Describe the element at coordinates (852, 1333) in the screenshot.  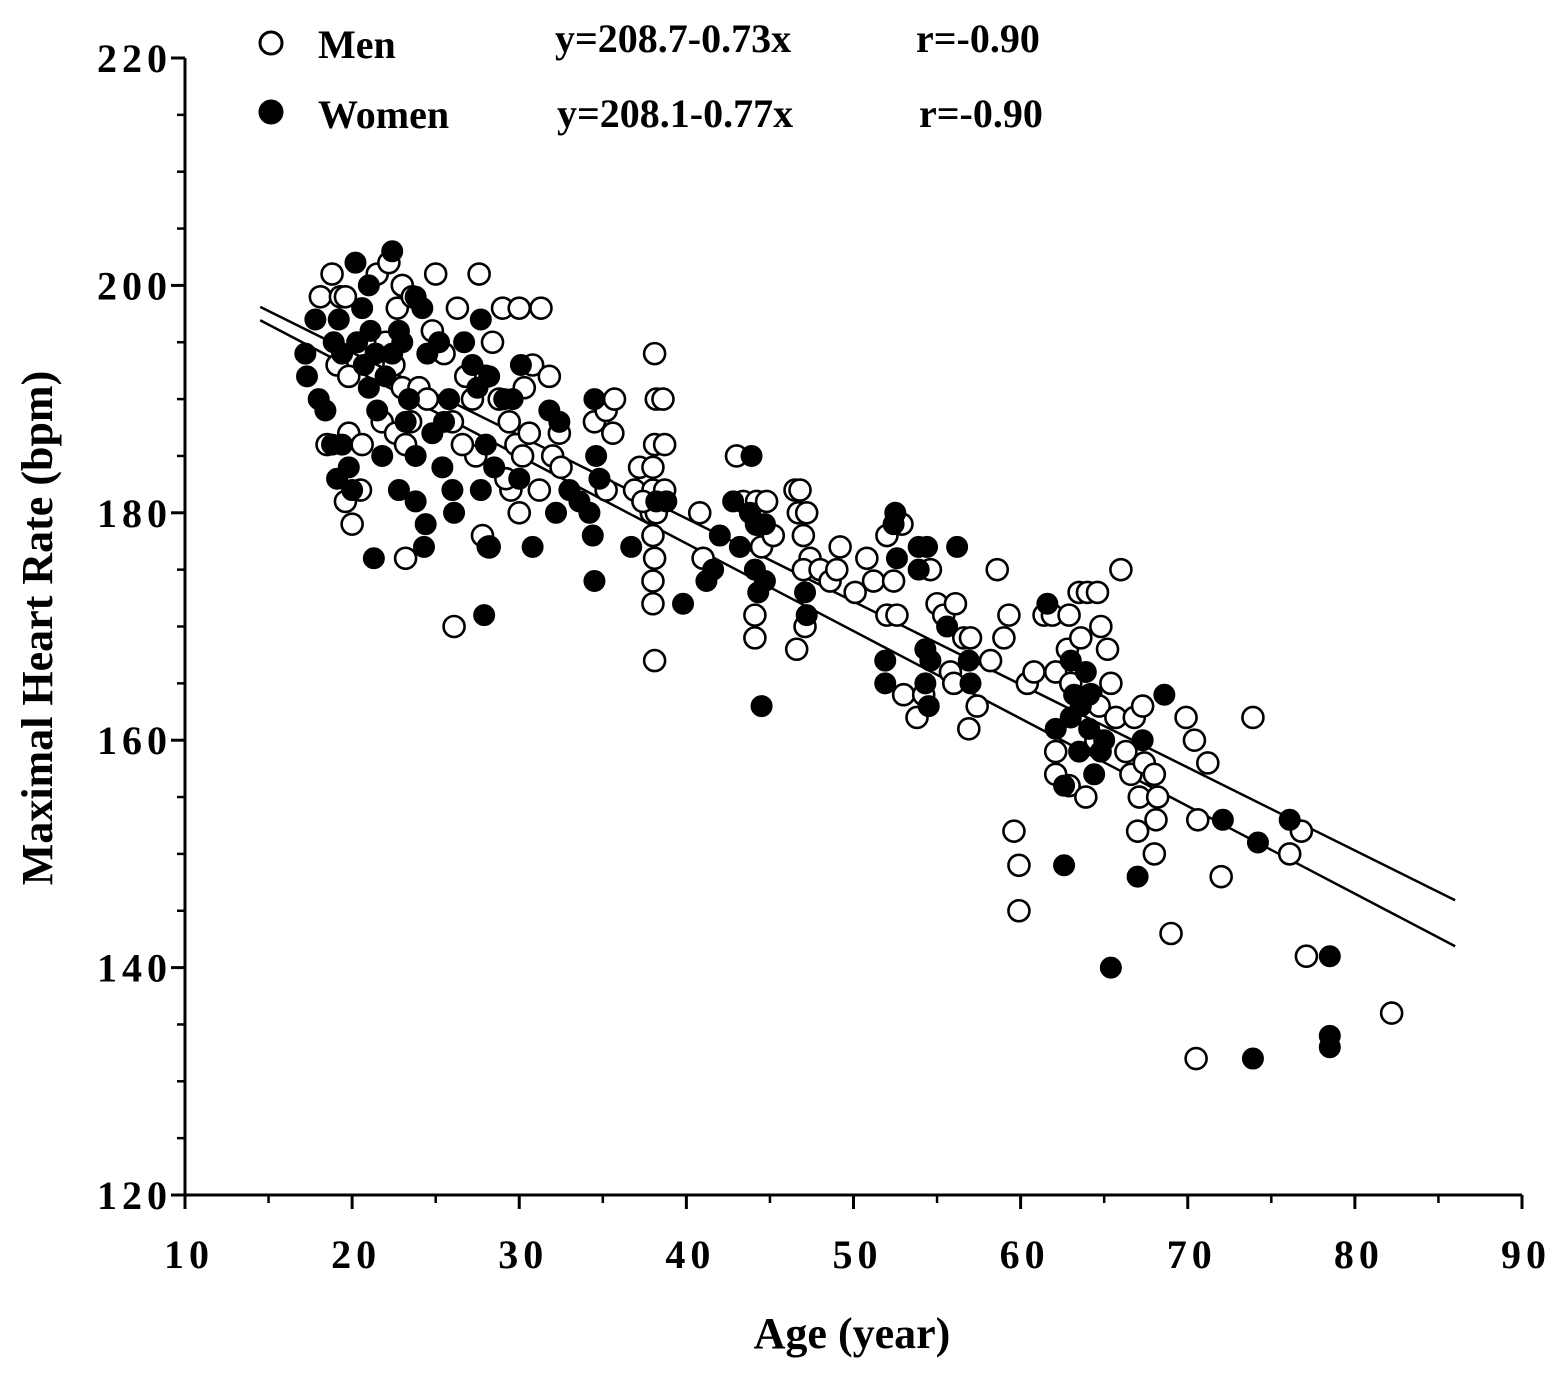
I see `x-axis-title: Age (year)` at that location.